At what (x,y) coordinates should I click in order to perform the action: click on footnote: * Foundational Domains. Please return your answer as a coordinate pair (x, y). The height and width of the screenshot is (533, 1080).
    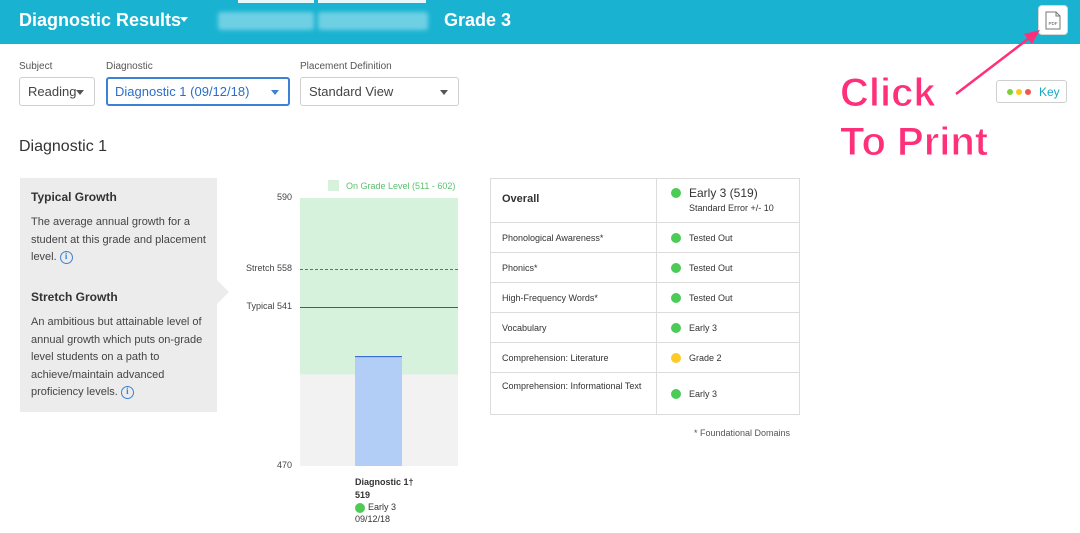
    Looking at the image, I should click on (742, 433).